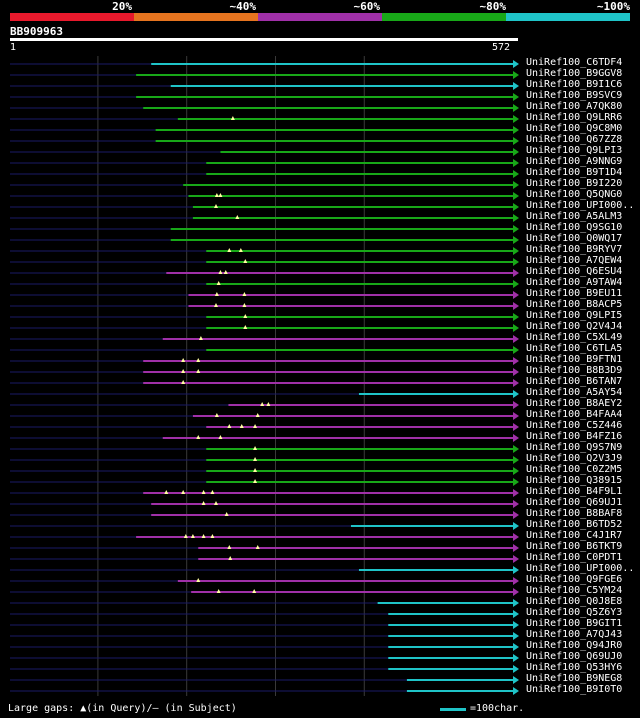  Describe the element at coordinates (574, 535) in the screenshot. I see `hit-label: UniRef100_C4J1R7` at that location.